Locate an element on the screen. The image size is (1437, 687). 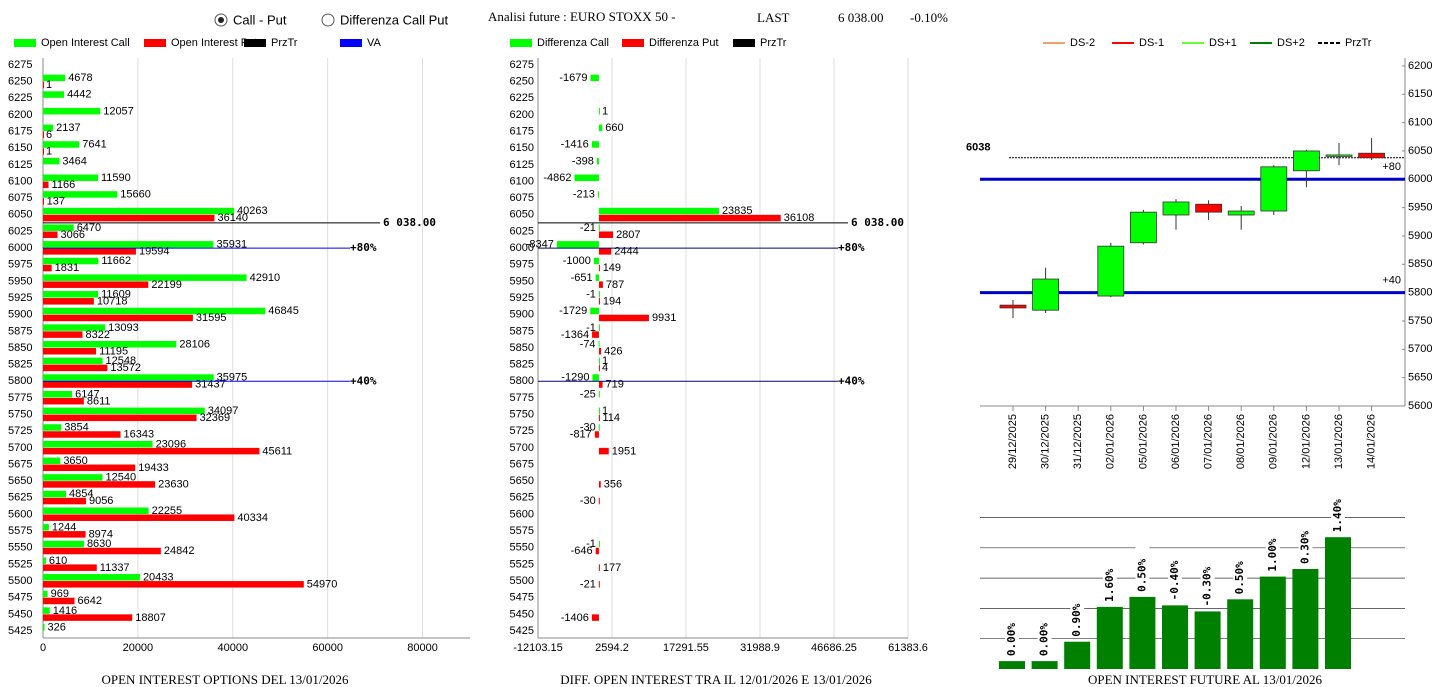
bar-label: 1 is located at coordinates (605, 361).